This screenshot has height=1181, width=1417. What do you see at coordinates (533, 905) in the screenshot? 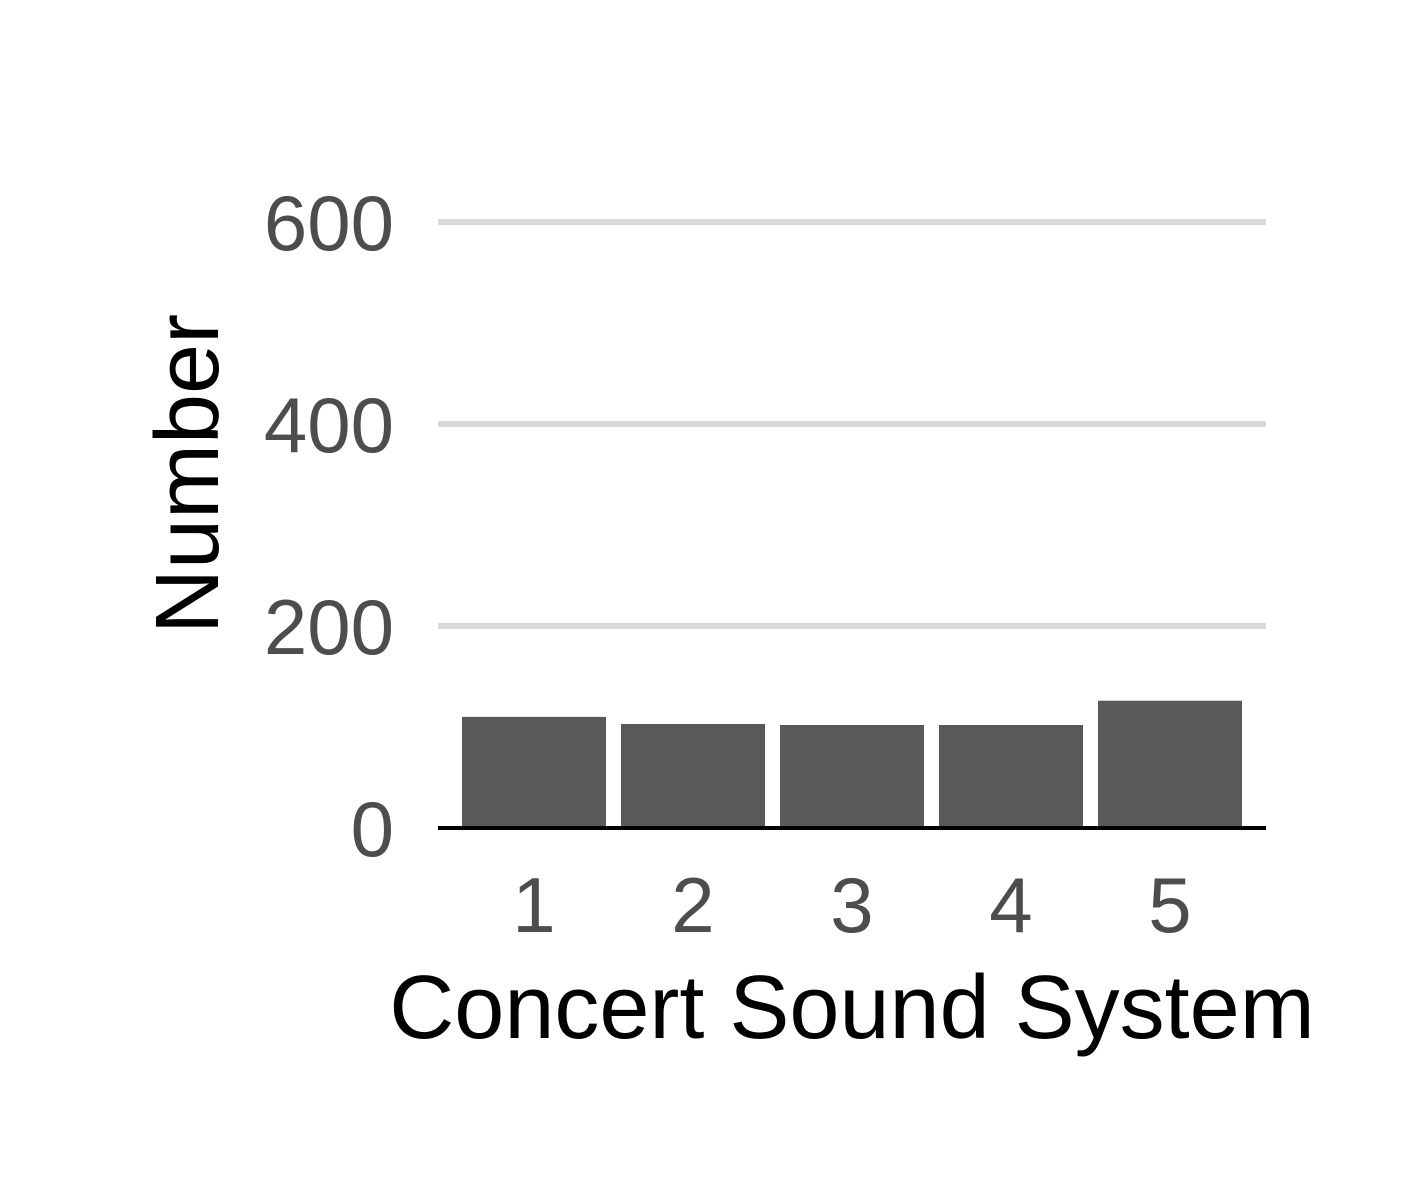
I see `x-tick-label: 1` at bounding box center [533, 905].